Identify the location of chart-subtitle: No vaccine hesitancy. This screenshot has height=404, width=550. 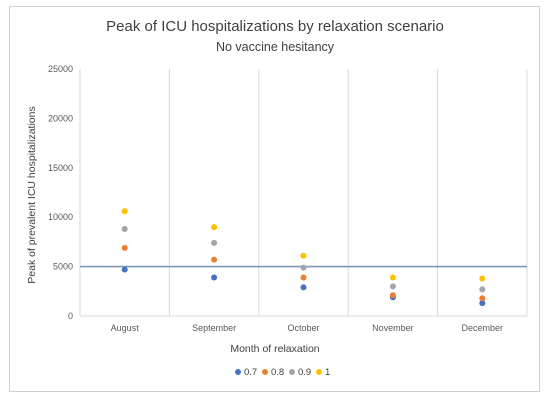
(275, 47).